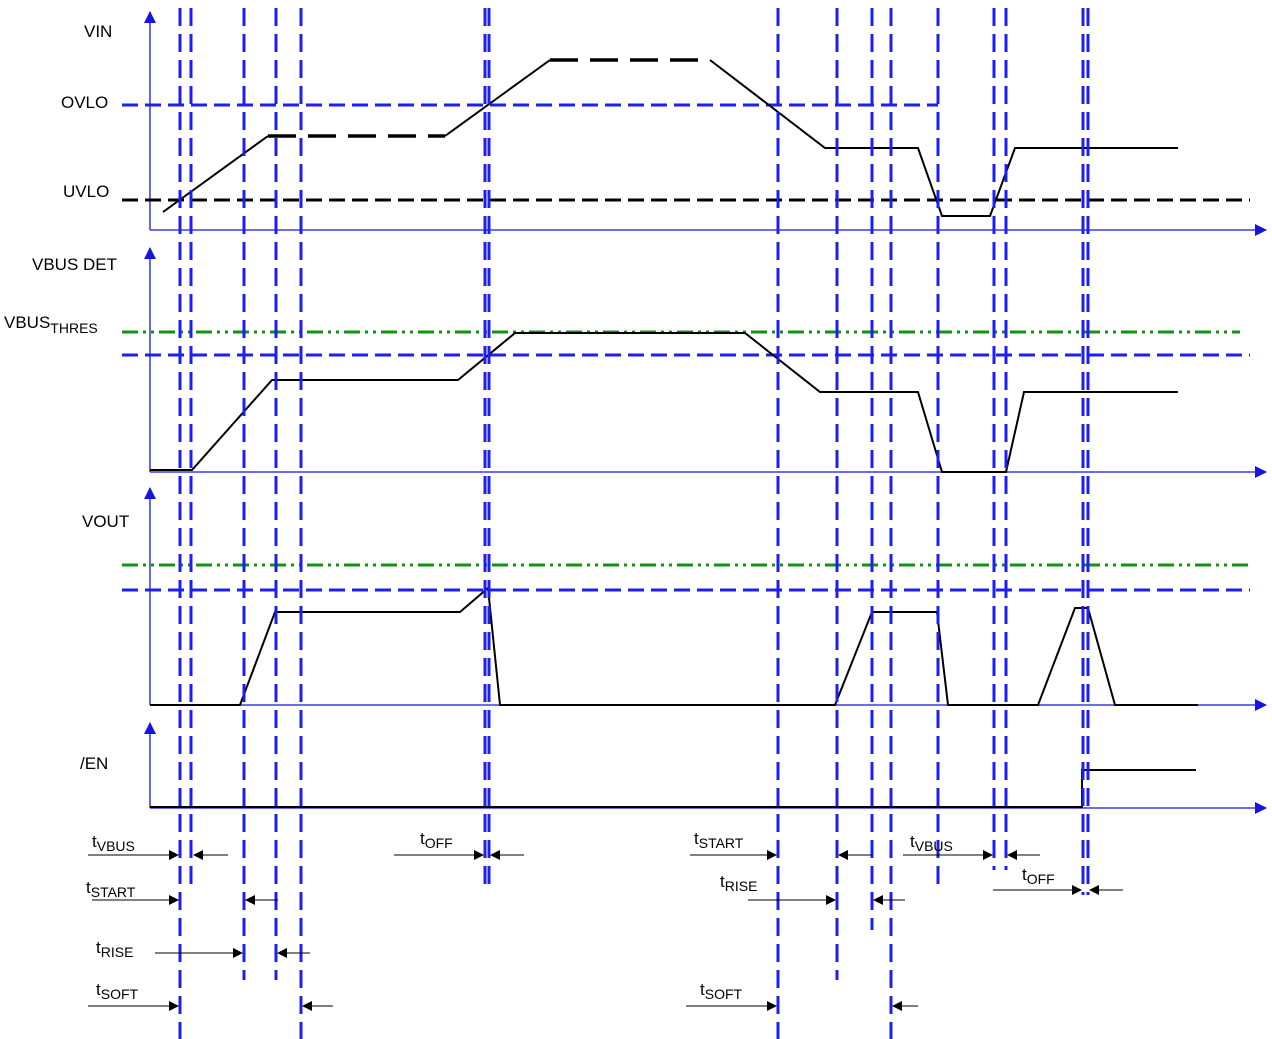 This screenshot has height=1039, width=1272. What do you see at coordinates (719, 840) in the screenshot?
I see `tstart2-label: tSTART` at bounding box center [719, 840].